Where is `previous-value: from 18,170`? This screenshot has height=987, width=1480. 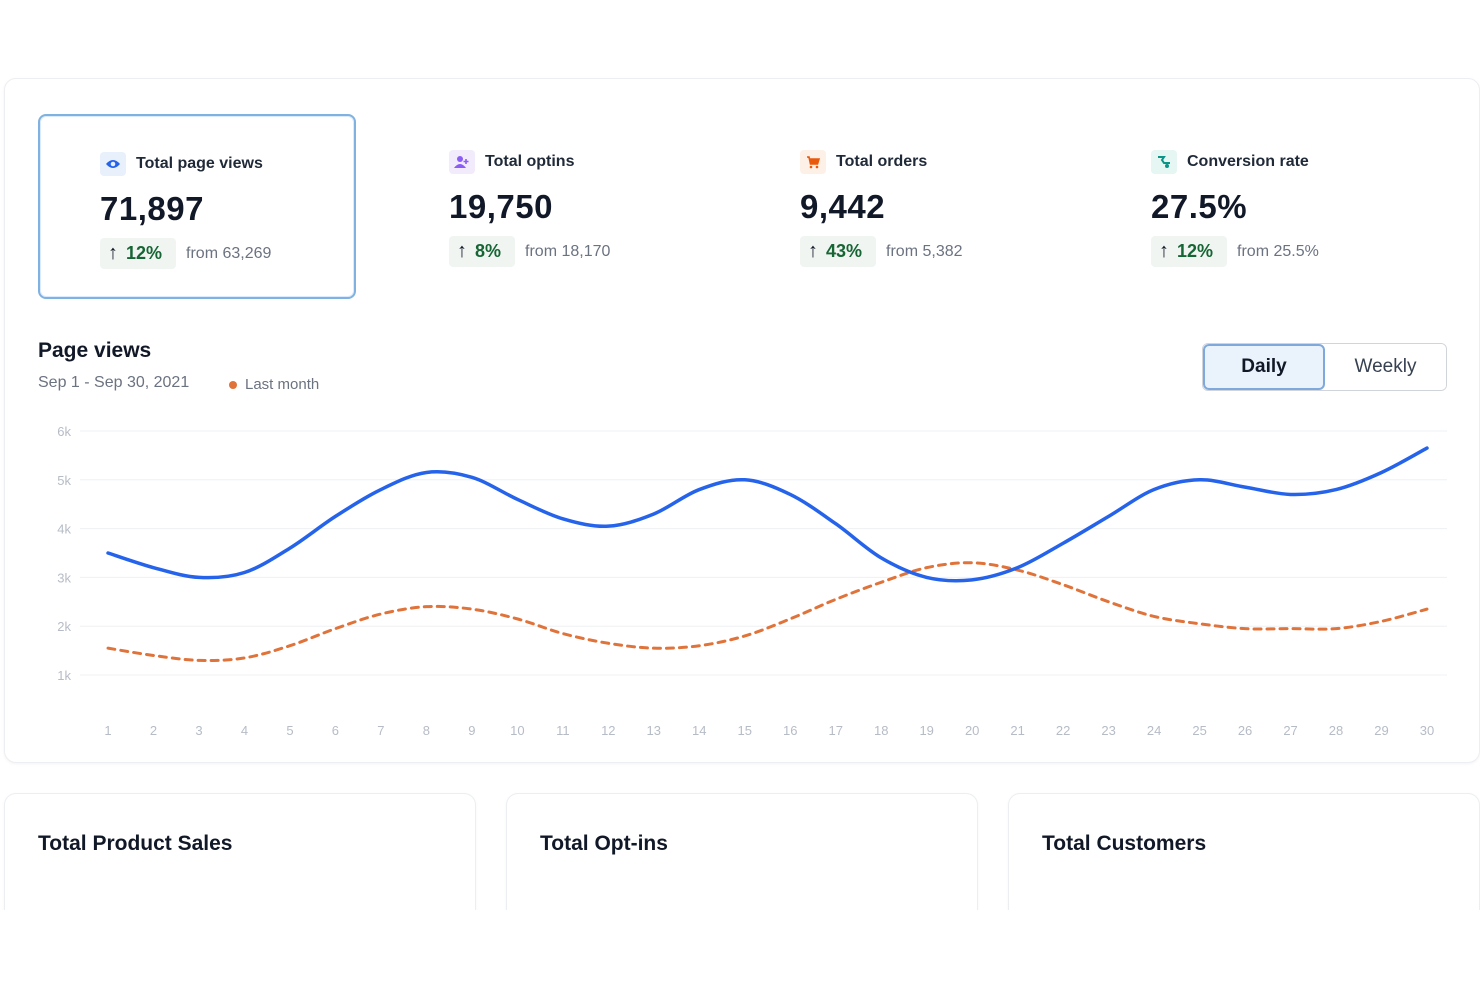 previous-value: from 18,170 is located at coordinates (568, 251).